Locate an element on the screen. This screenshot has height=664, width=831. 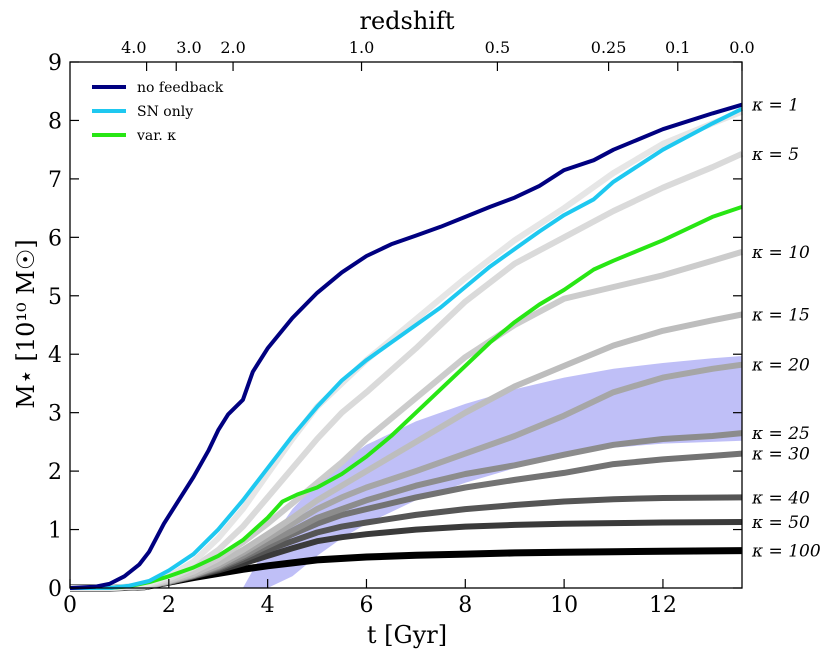
y-tick-label-8: 8 is located at coordinates (55, 121).